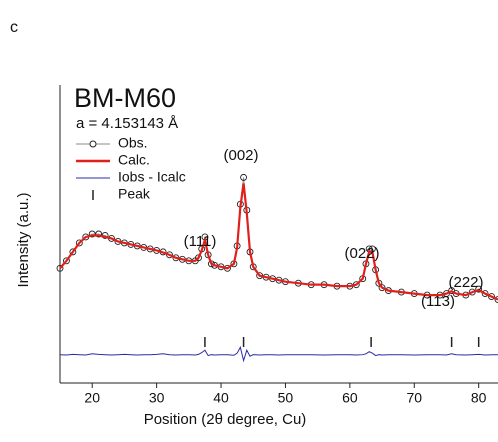  I want to click on peak-annotation: (002), so click(240, 155).